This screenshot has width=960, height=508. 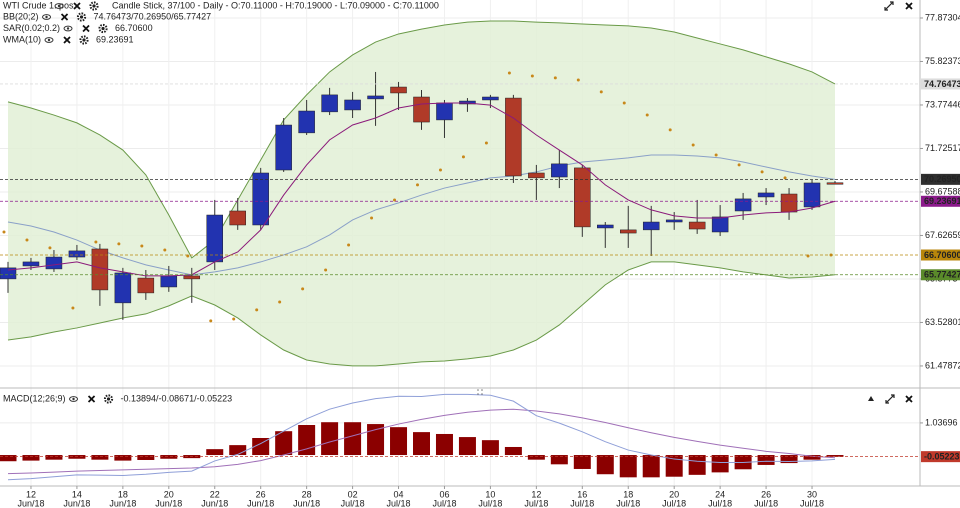 I want to click on y-tick-label: 67.62659, so click(x=942, y=235).